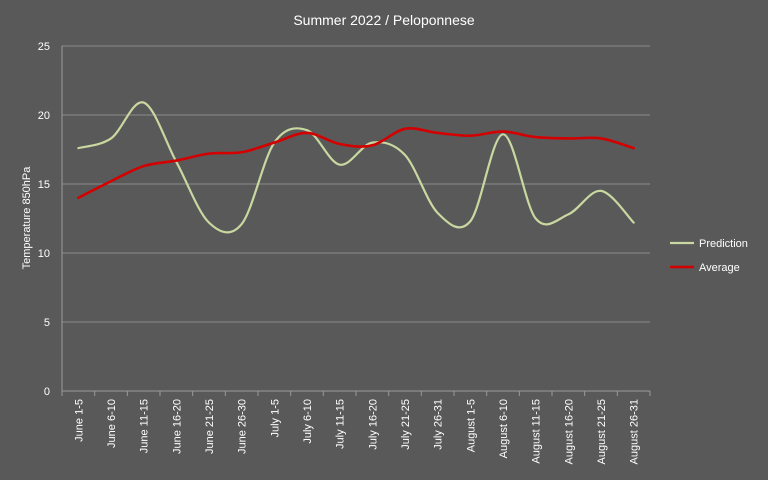  What do you see at coordinates (723, 244) in the screenshot?
I see `legend-label-prediction: Prediction` at bounding box center [723, 244].